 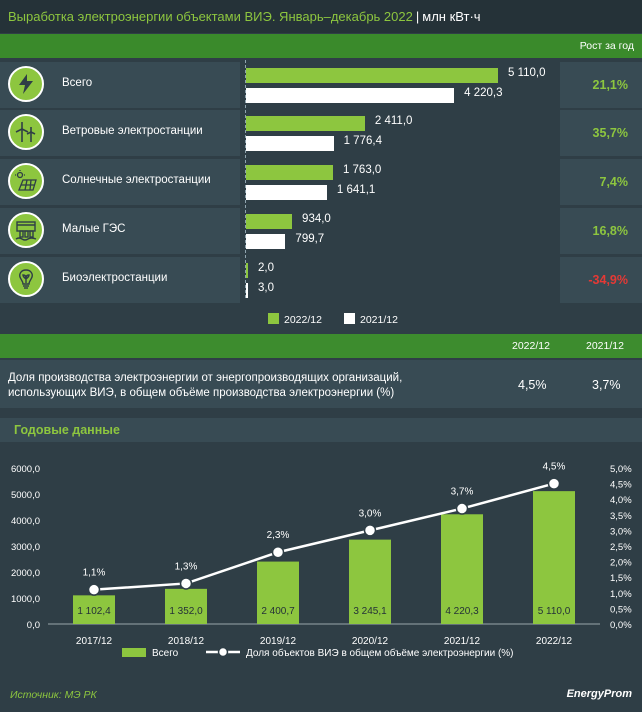 What do you see at coordinates (621, 563) in the screenshot?
I see `y2-tick-label: 2,0%` at bounding box center [621, 563].